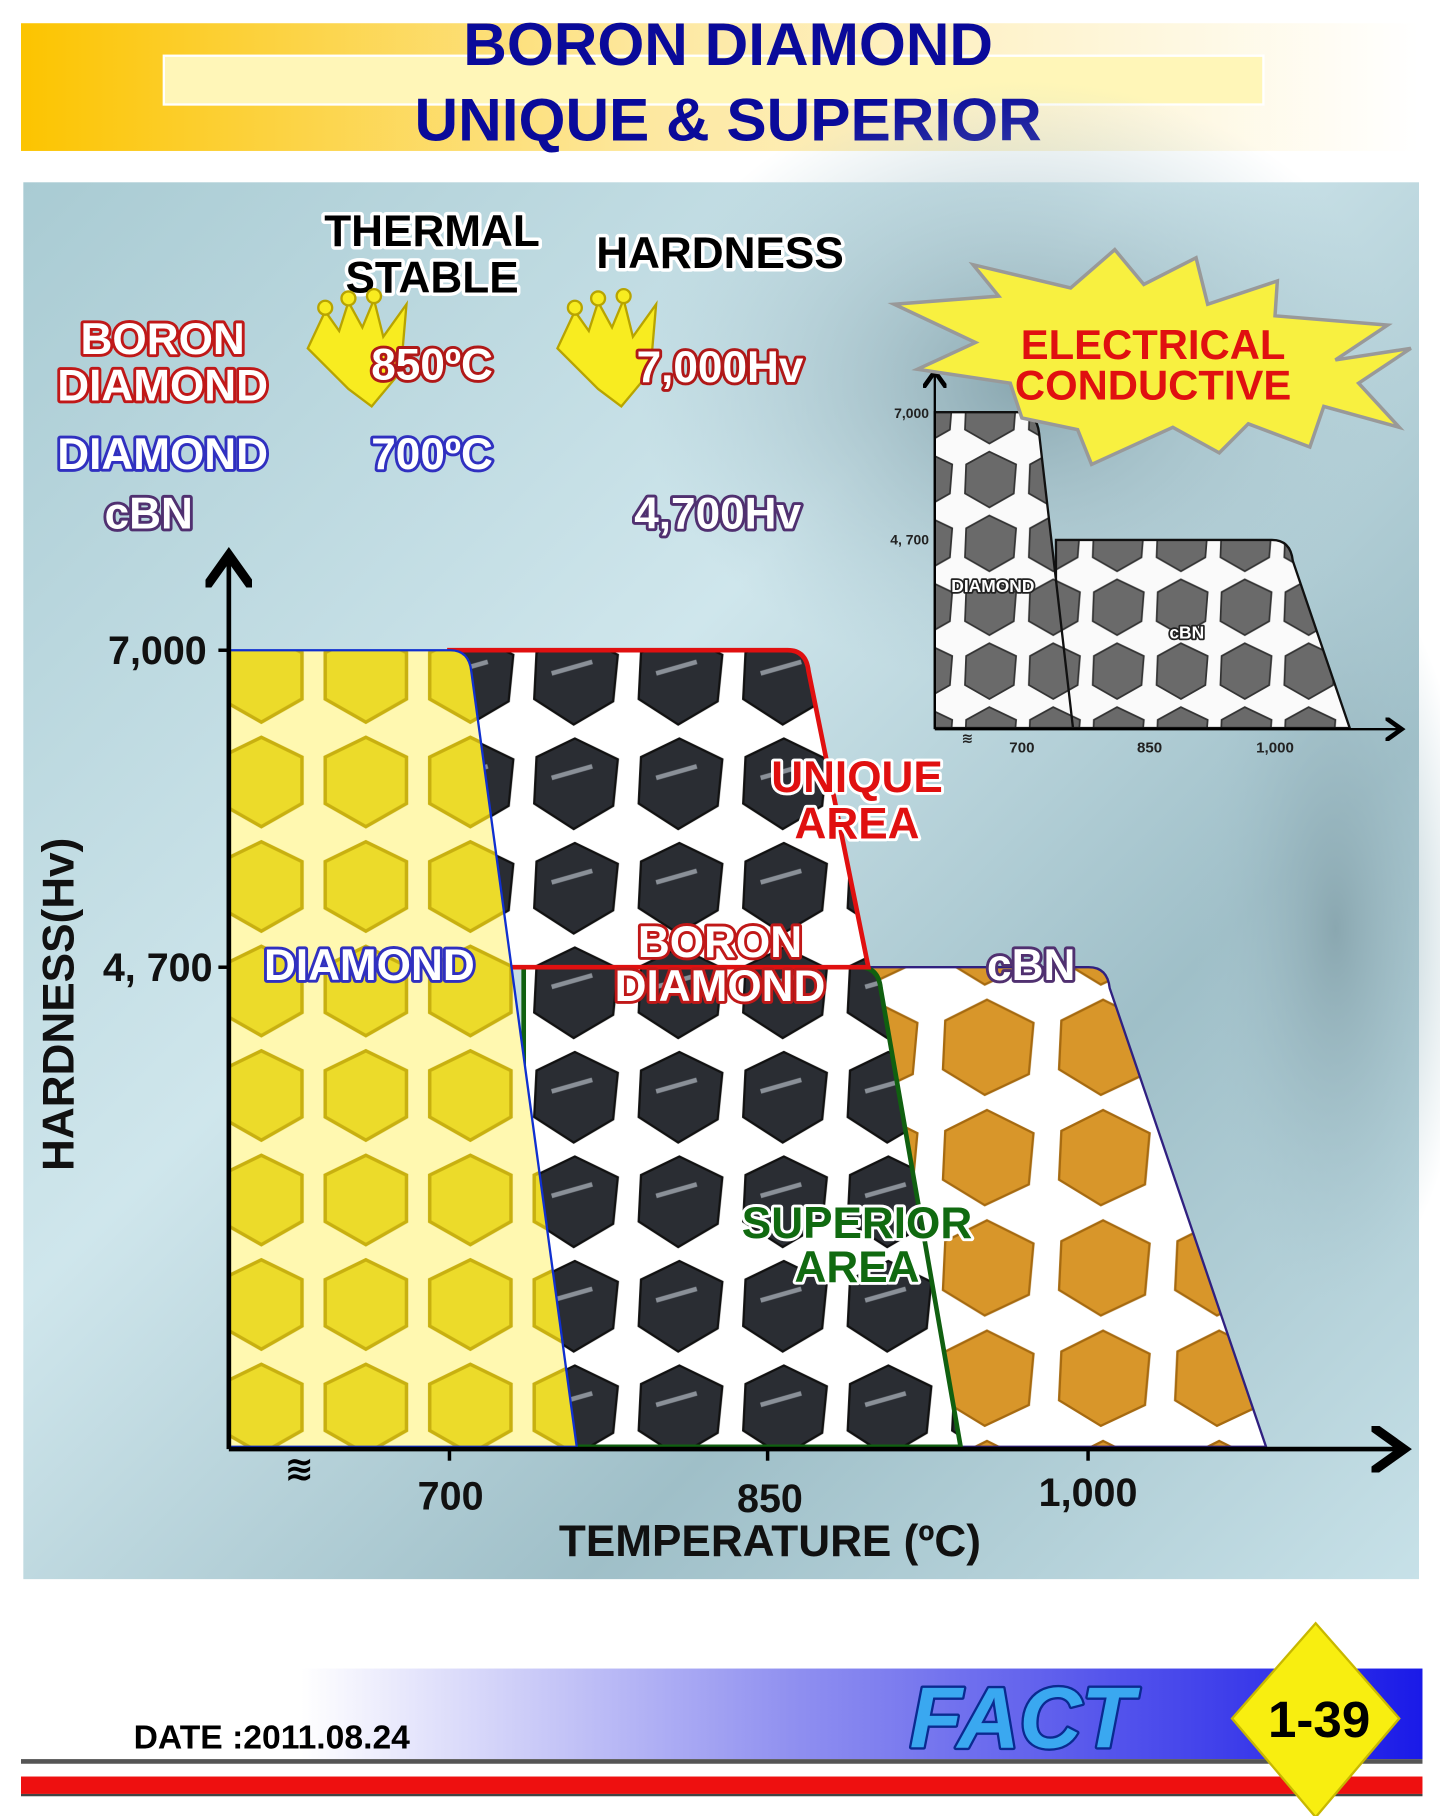 The height and width of the screenshot is (1816, 1440). Describe the element at coordinates (968, 738) in the screenshot. I see `inset-axis-break: ≋` at that location.